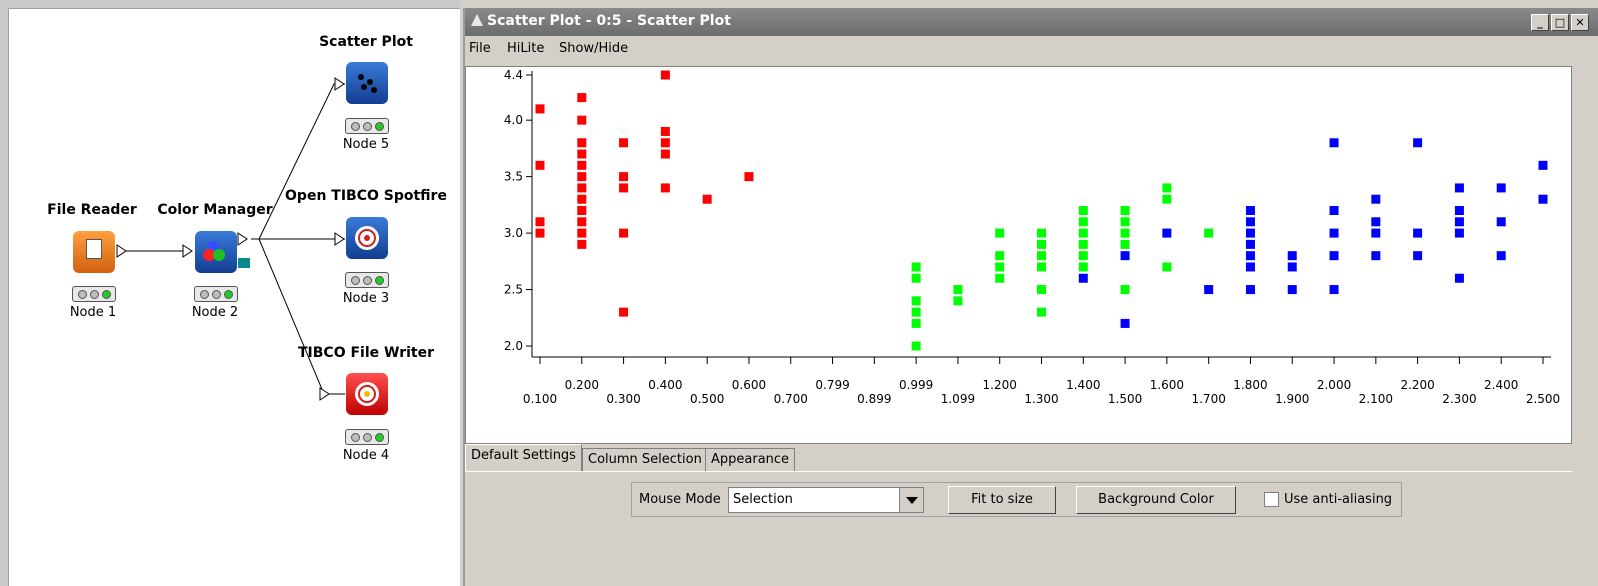 The height and width of the screenshot is (586, 1598). Describe the element at coordinates (826, 500) in the screenshot. I see `mouse-mode-select: Selection` at that location.